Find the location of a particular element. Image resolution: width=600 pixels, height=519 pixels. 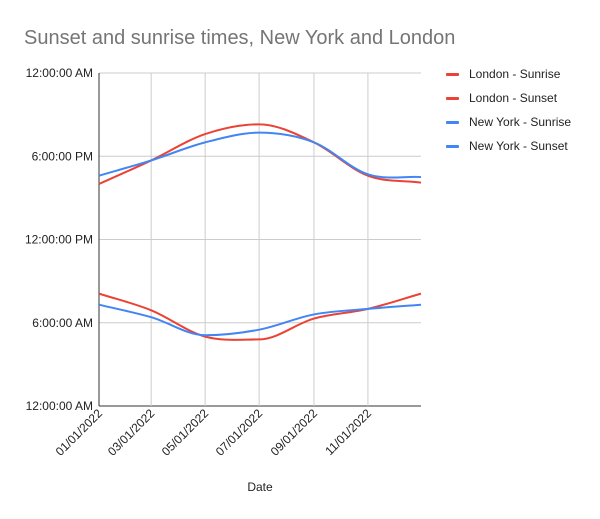

legend-label: New York - Sunrise is located at coordinates (520, 122).